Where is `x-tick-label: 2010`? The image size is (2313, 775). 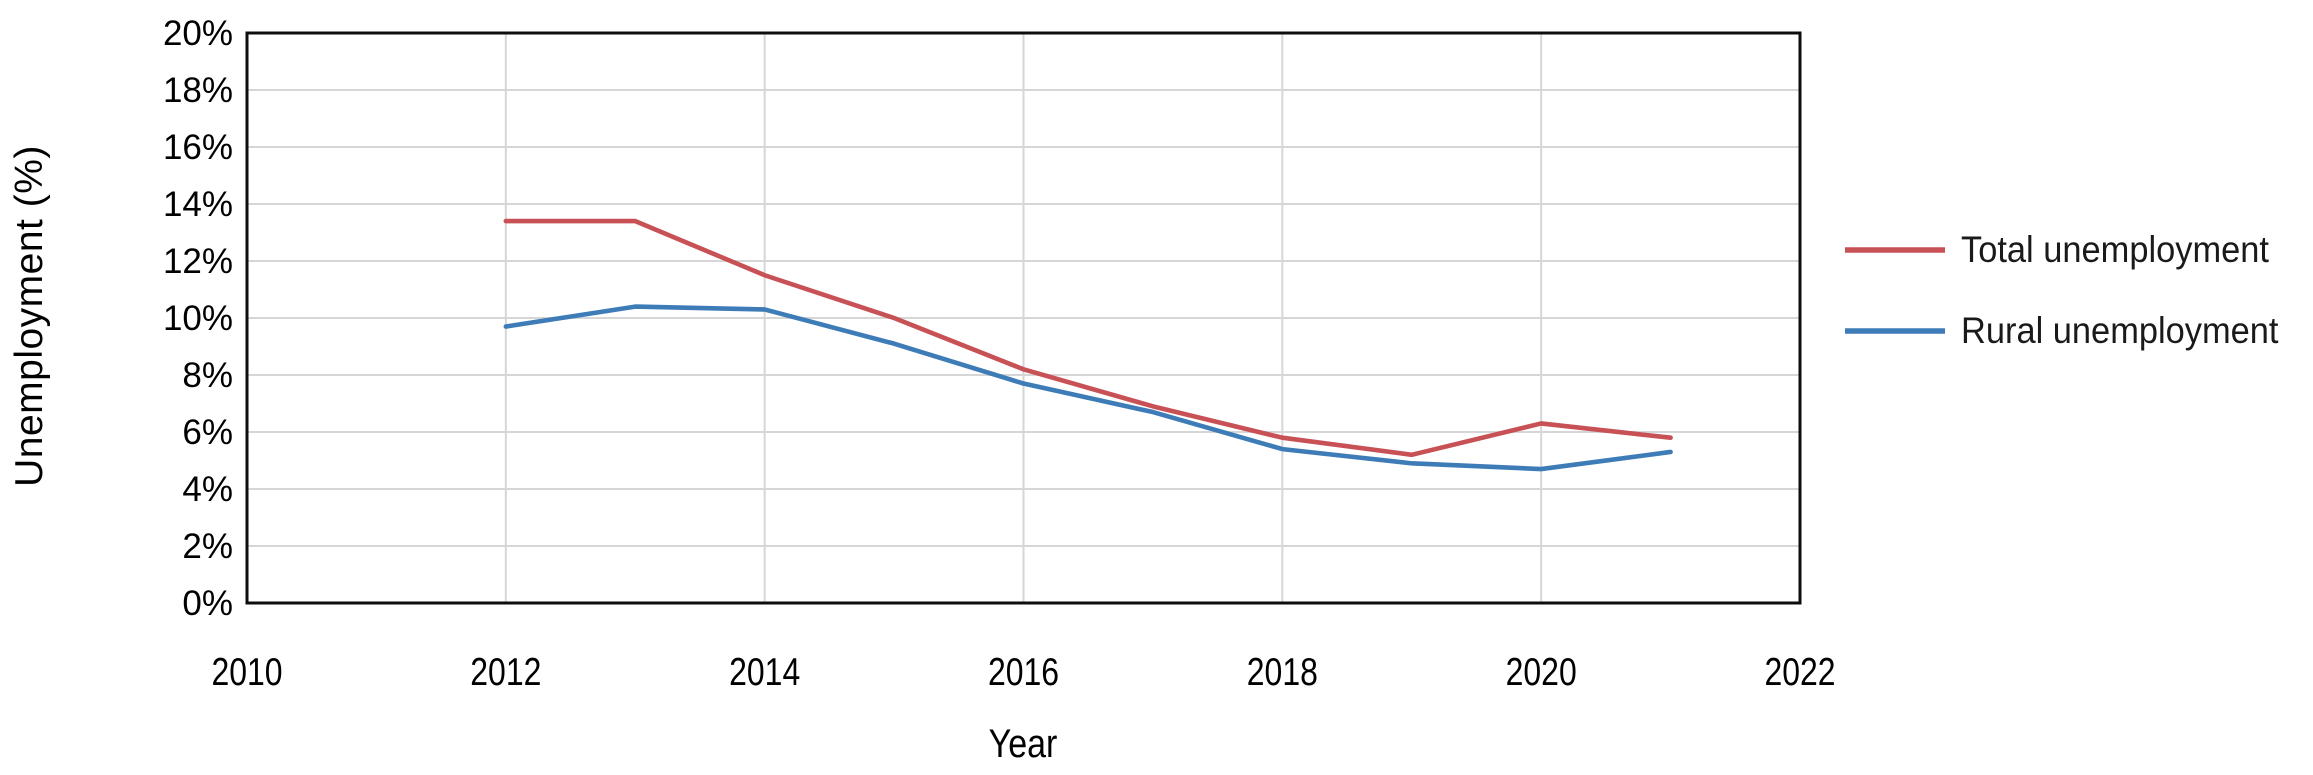
x-tick-label: 2010 is located at coordinates (246, 672).